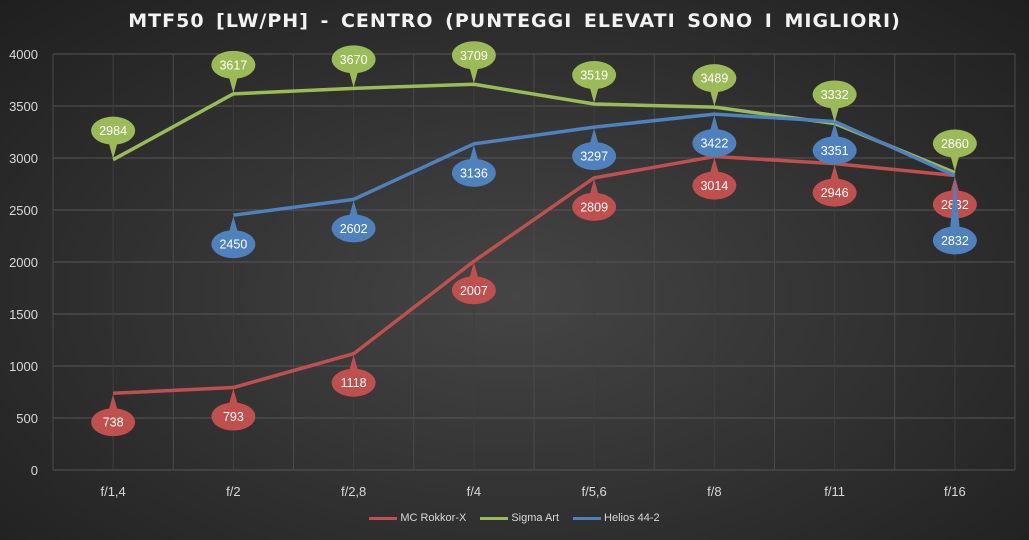 The image size is (1029, 540). Describe the element at coordinates (233, 491) in the screenshot. I see `x-tick-label: f/2` at that location.